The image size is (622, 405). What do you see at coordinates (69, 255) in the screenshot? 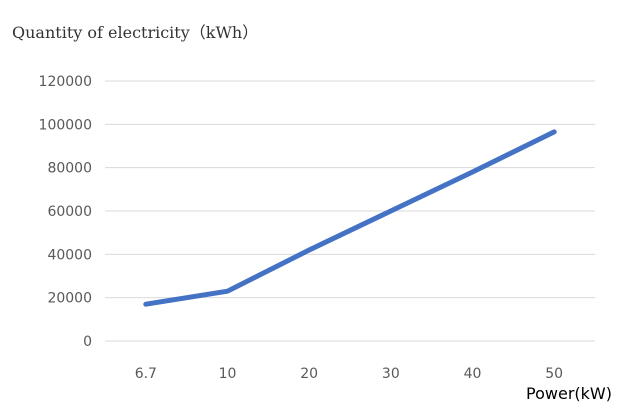
I see `y-tick-label: 40000` at bounding box center [69, 255].